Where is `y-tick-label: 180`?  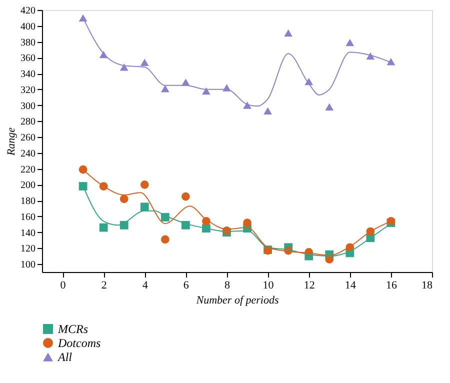 y-tick-label: 180 is located at coordinates (28, 202).